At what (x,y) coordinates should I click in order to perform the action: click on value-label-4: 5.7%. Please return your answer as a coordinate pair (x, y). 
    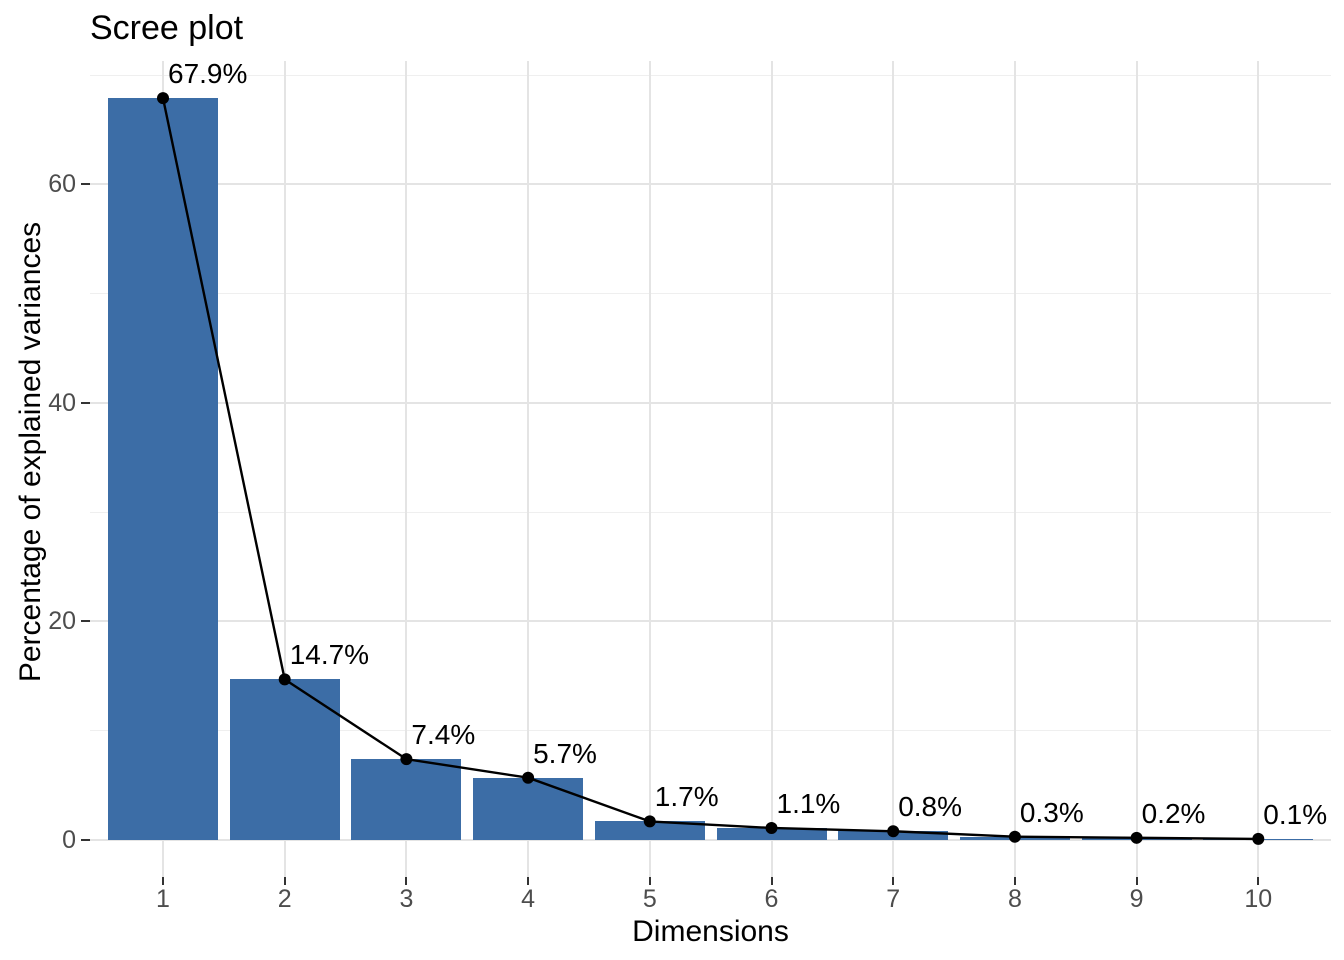
    Looking at the image, I should click on (565, 753).